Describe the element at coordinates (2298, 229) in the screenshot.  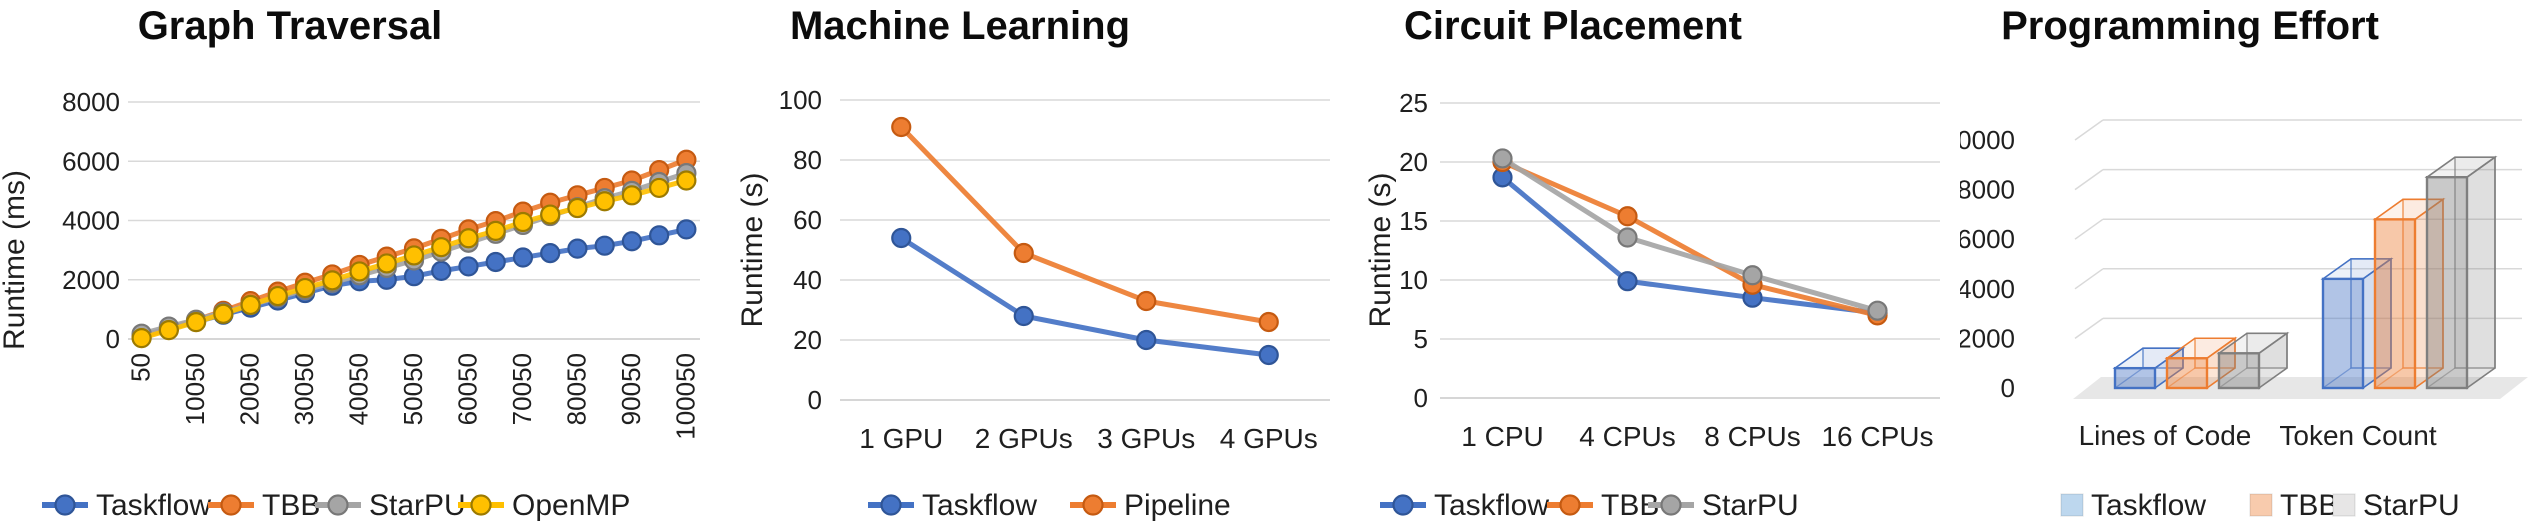
I see `gridlines-3d` at that location.